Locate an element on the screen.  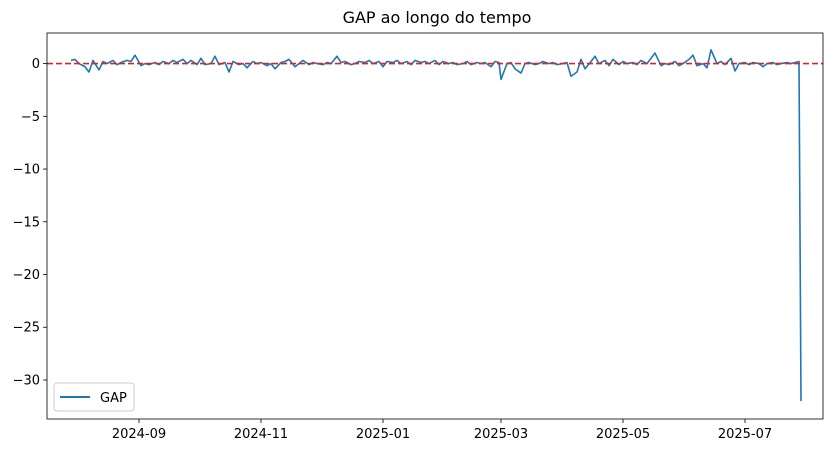
chart-title: GAP ao longo do tempo is located at coordinates (437, 17).